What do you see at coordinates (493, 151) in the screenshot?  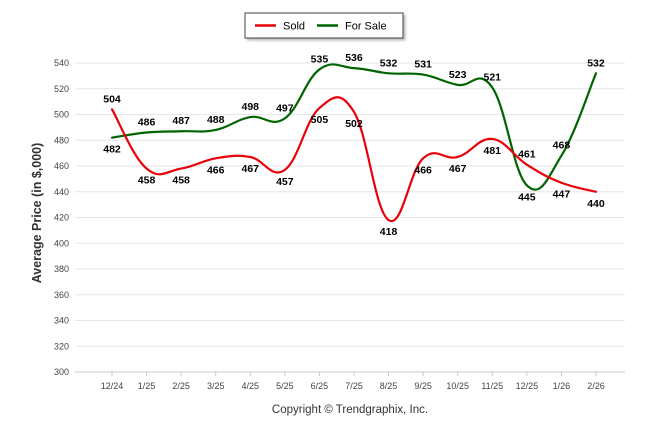 I see `sold-data-label: 481` at bounding box center [493, 151].